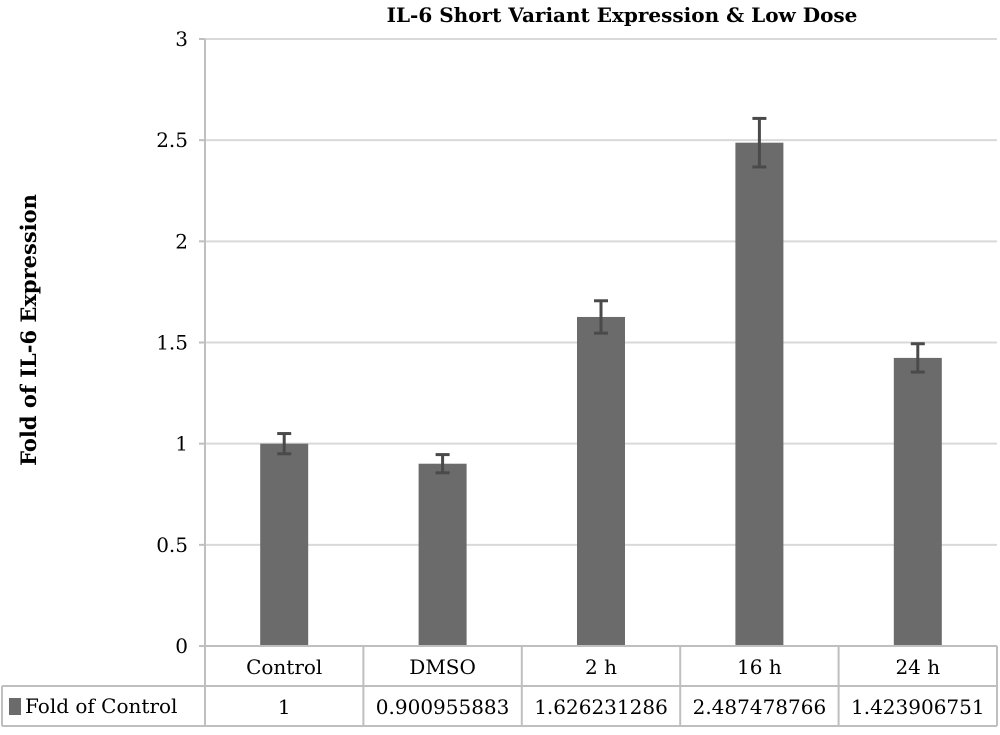  I want to click on chart-title: IL-6 Short Variant Expression & Low Dose, so click(622, 15).